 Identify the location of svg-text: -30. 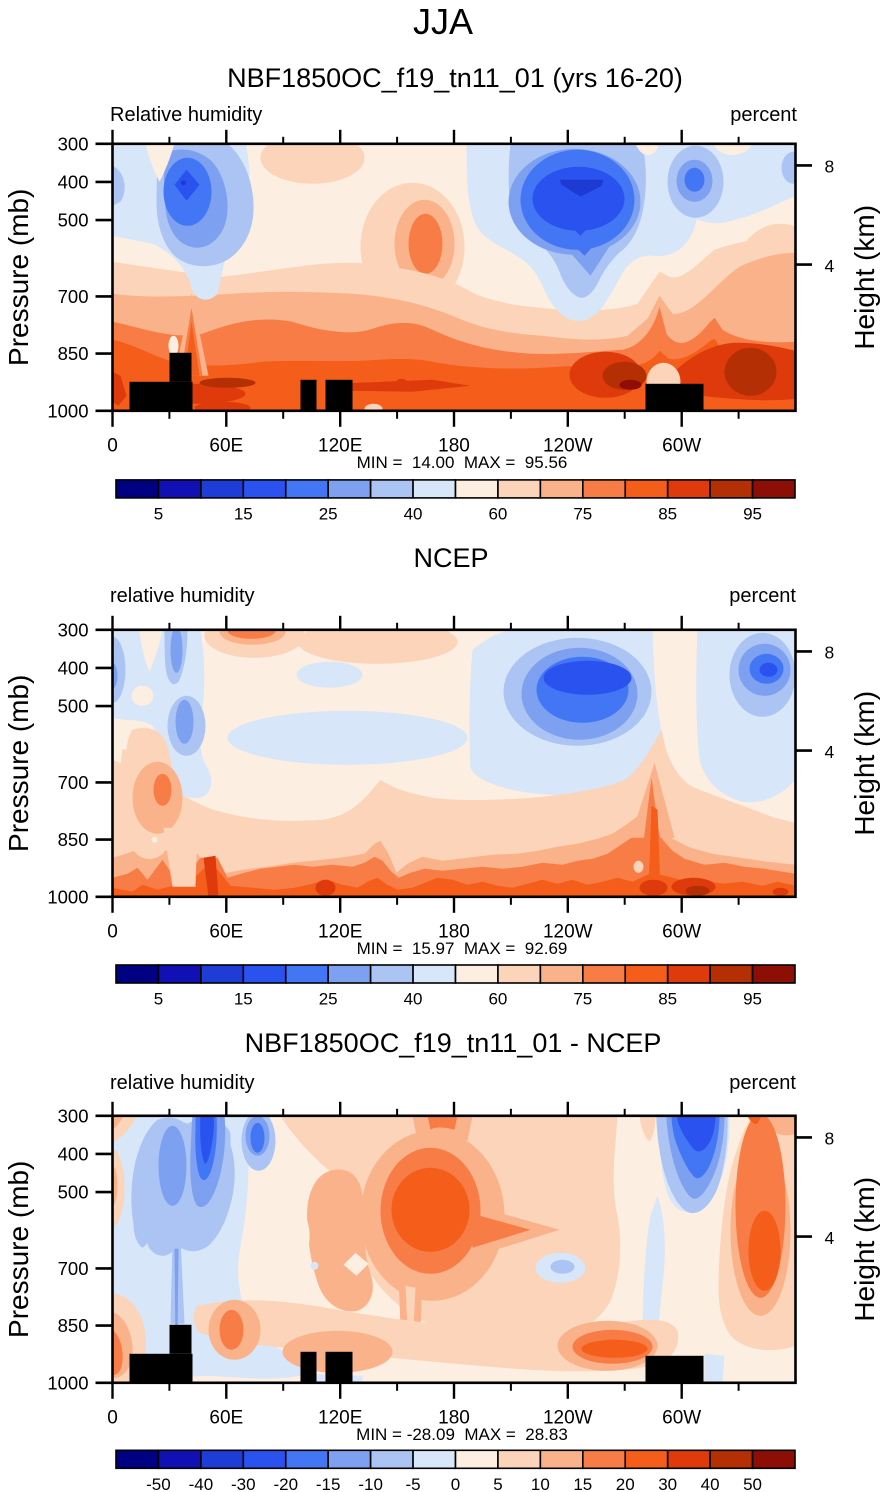
(243, 1483).